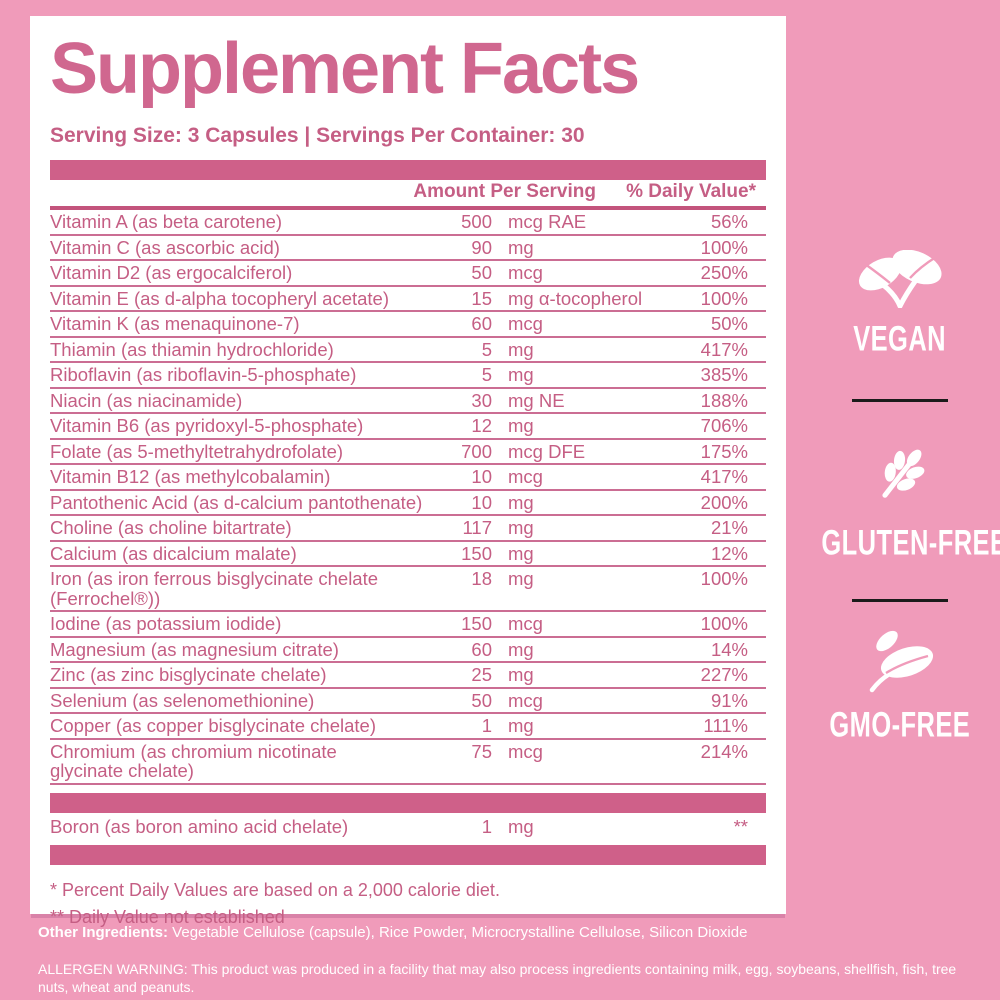  Describe the element at coordinates (724, 374) in the screenshot. I see `ingredient-daily-value: 385%` at that location.